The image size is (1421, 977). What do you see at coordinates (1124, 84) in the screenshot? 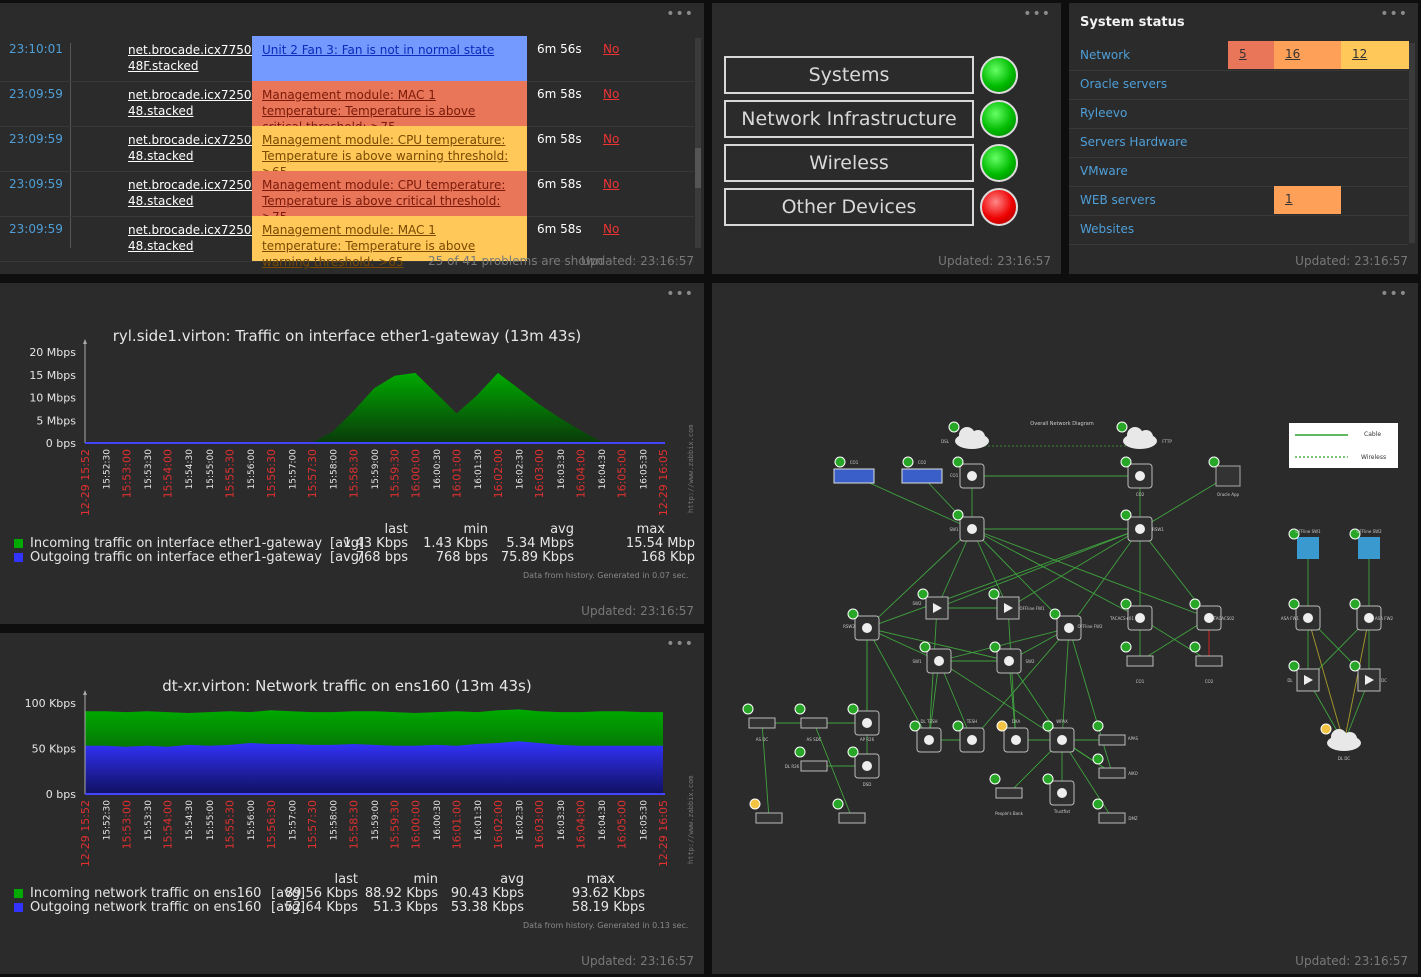
I see `host-group-link: Oracle servers` at bounding box center [1124, 84].